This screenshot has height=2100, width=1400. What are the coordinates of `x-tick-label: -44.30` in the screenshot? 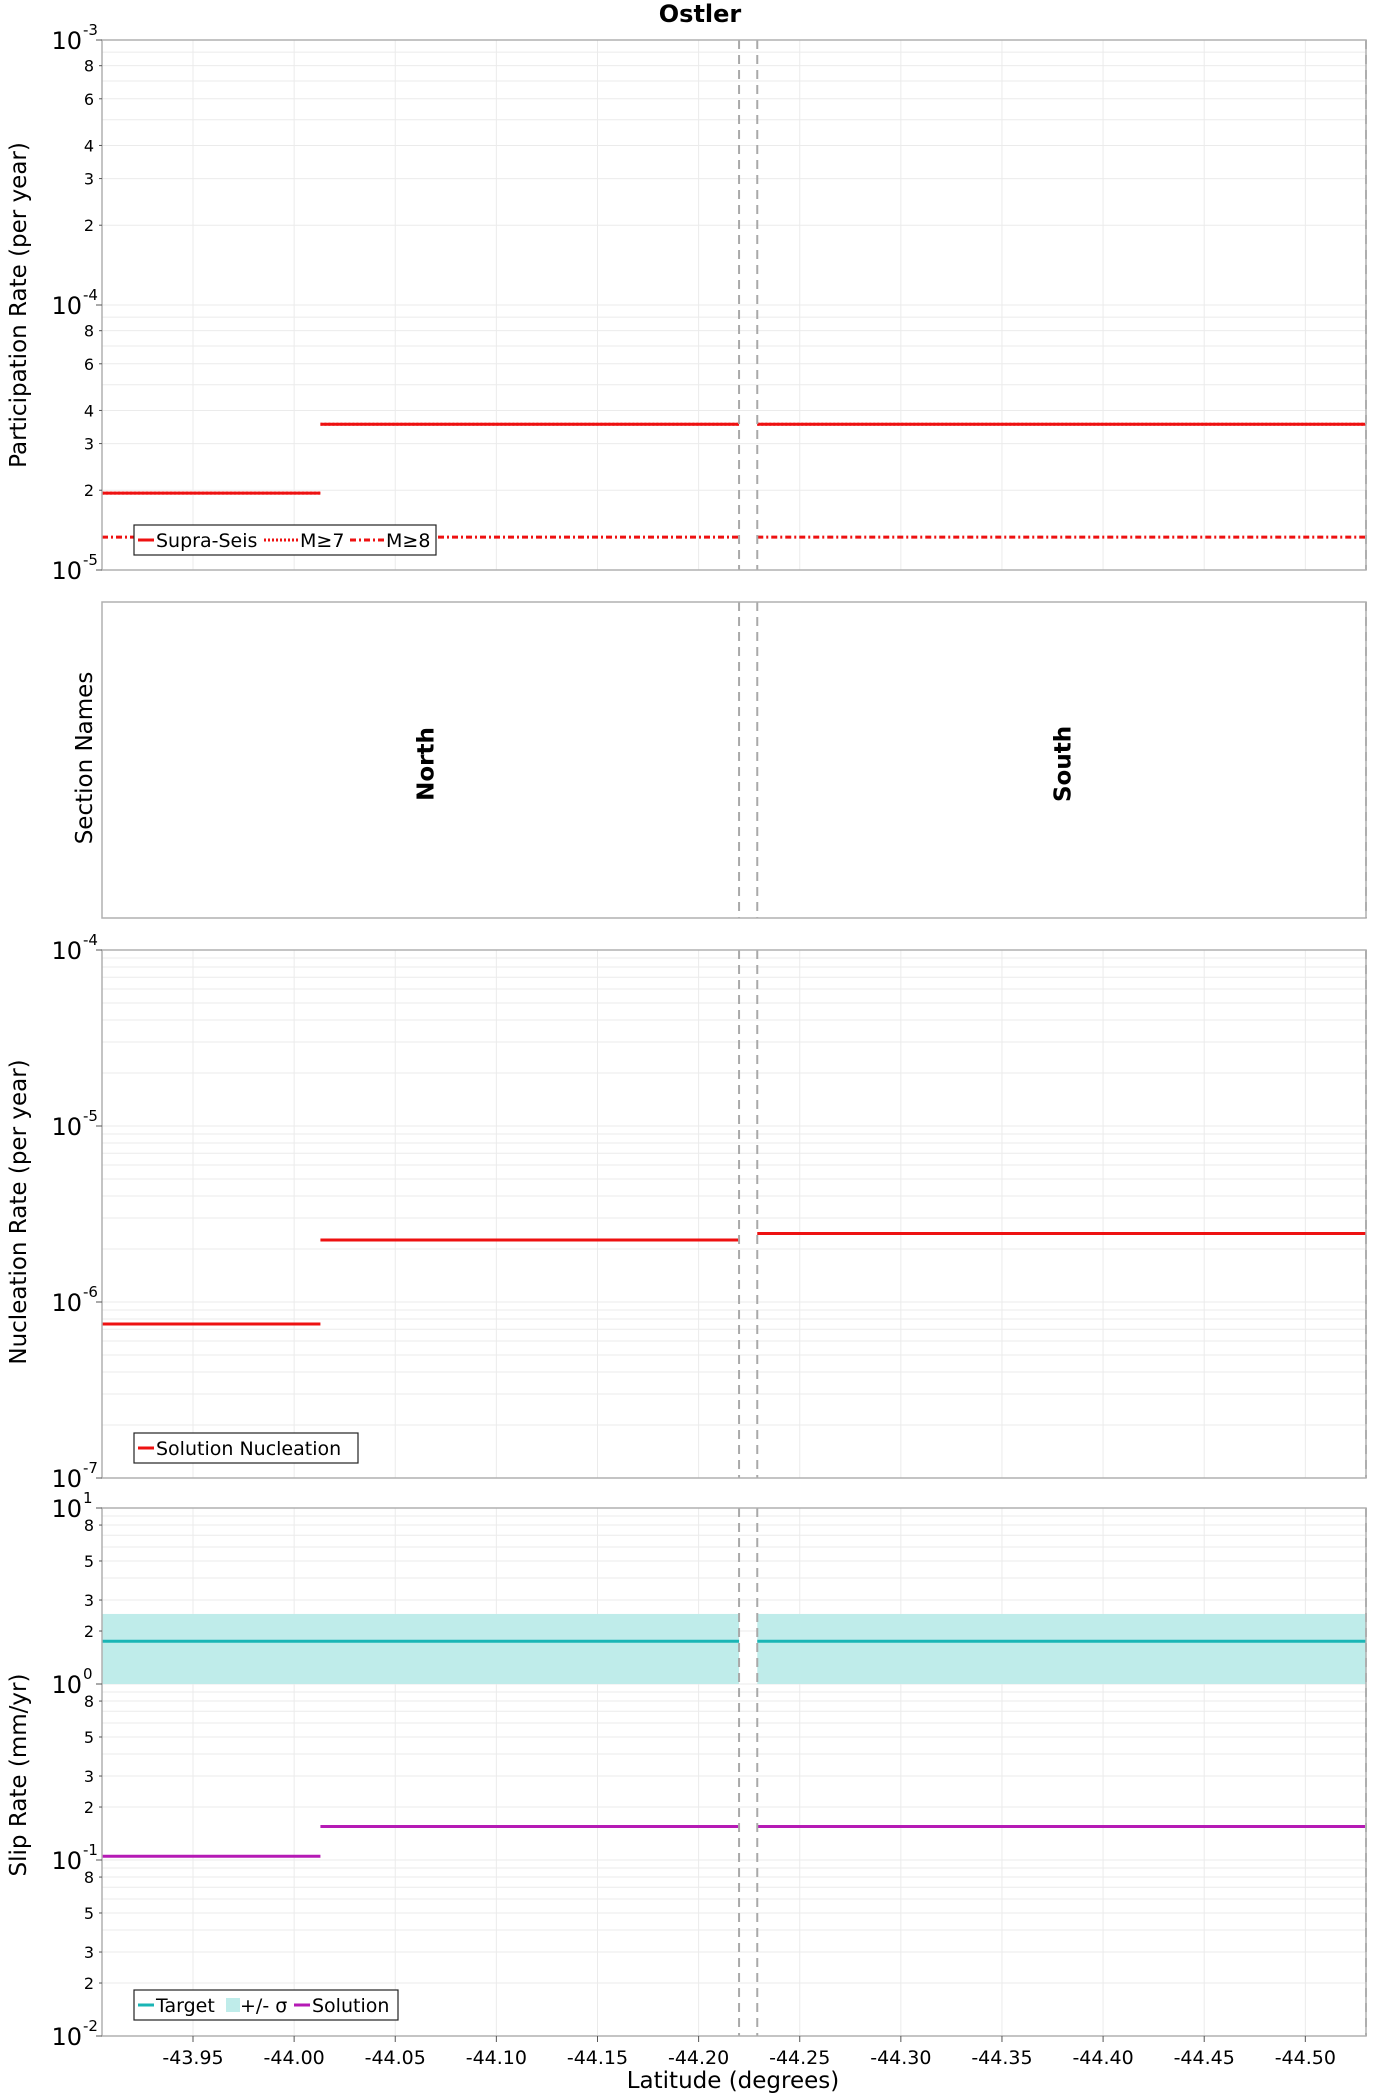 It's located at (900, 2058).